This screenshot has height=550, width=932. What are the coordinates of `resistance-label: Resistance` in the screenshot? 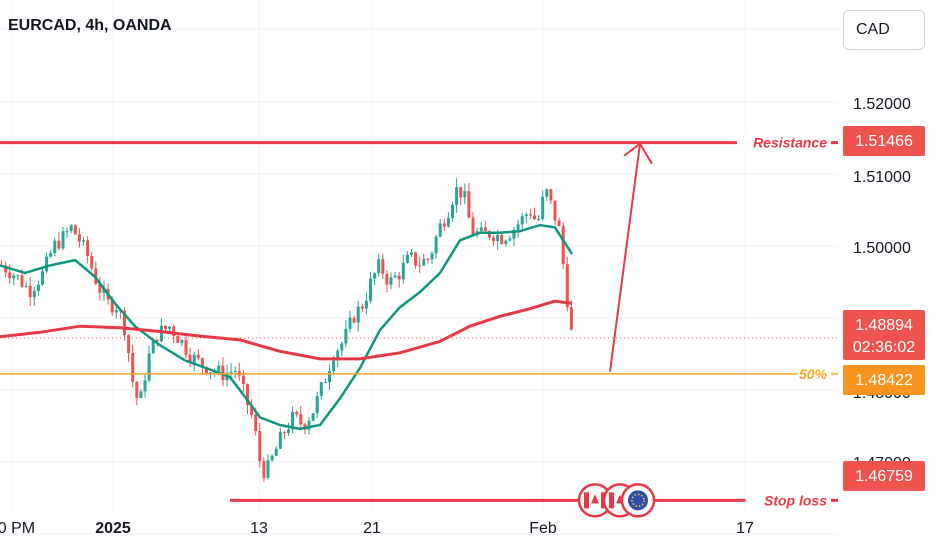 It's located at (790, 143).